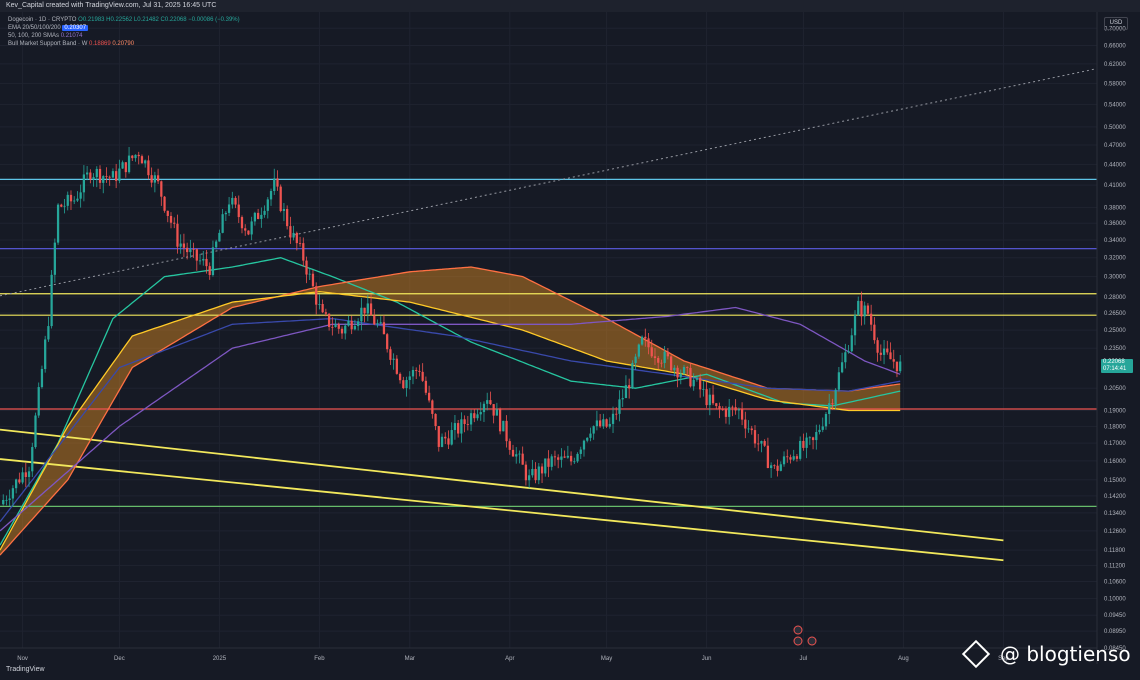  Describe the element at coordinates (805, 635) in the screenshot. I see `event-icons` at that location.